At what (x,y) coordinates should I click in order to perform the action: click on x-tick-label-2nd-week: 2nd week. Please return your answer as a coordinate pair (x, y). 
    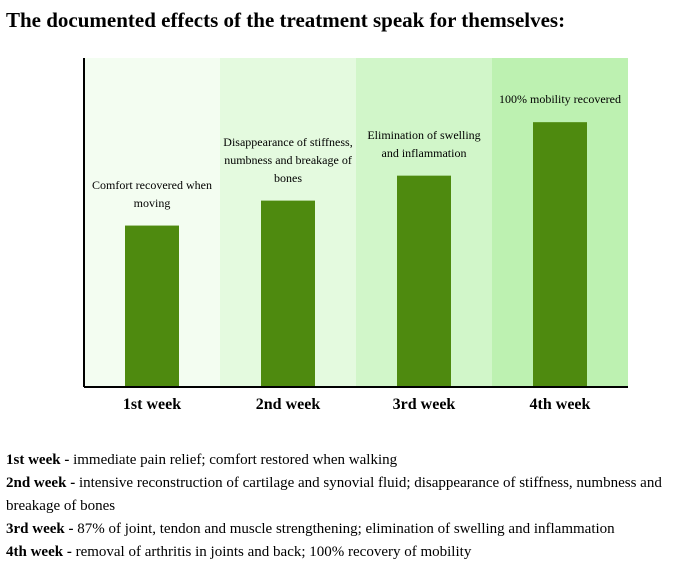
    Looking at the image, I should click on (288, 404).